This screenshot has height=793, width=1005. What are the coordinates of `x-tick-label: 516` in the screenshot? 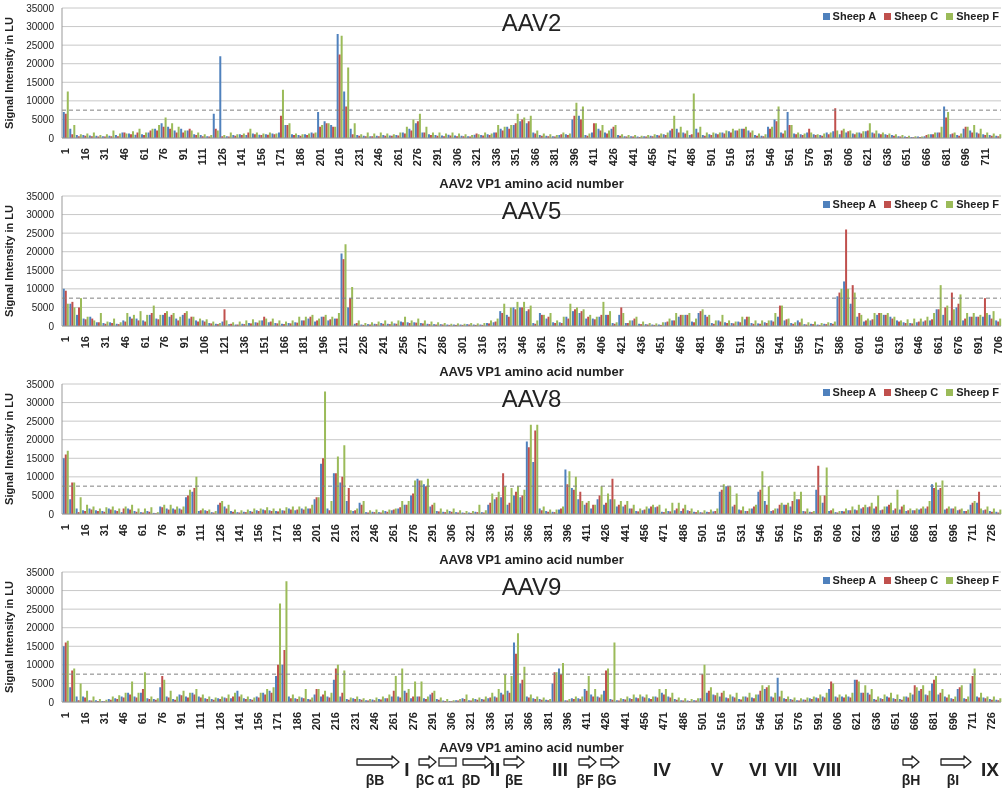 It's located at (721, 721).